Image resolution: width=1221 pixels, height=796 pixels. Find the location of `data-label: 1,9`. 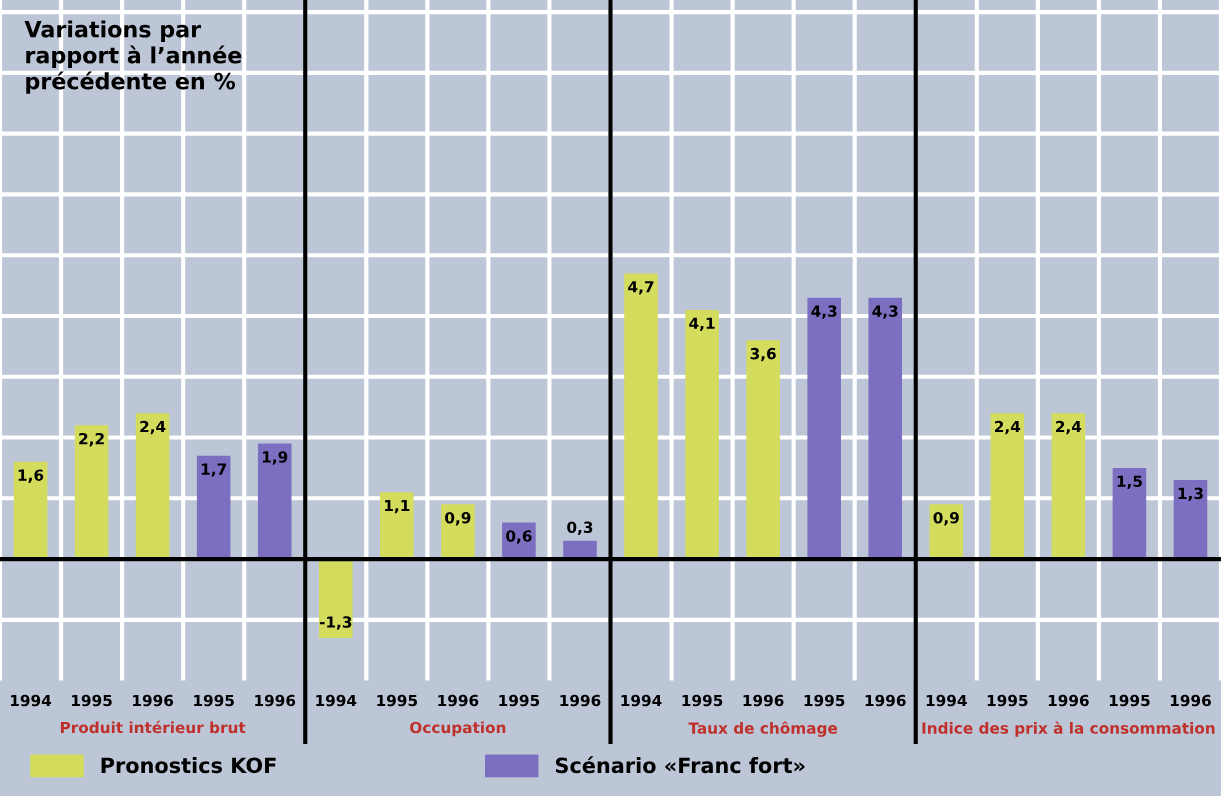

data-label: 1,9 is located at coordinates (275, 458).